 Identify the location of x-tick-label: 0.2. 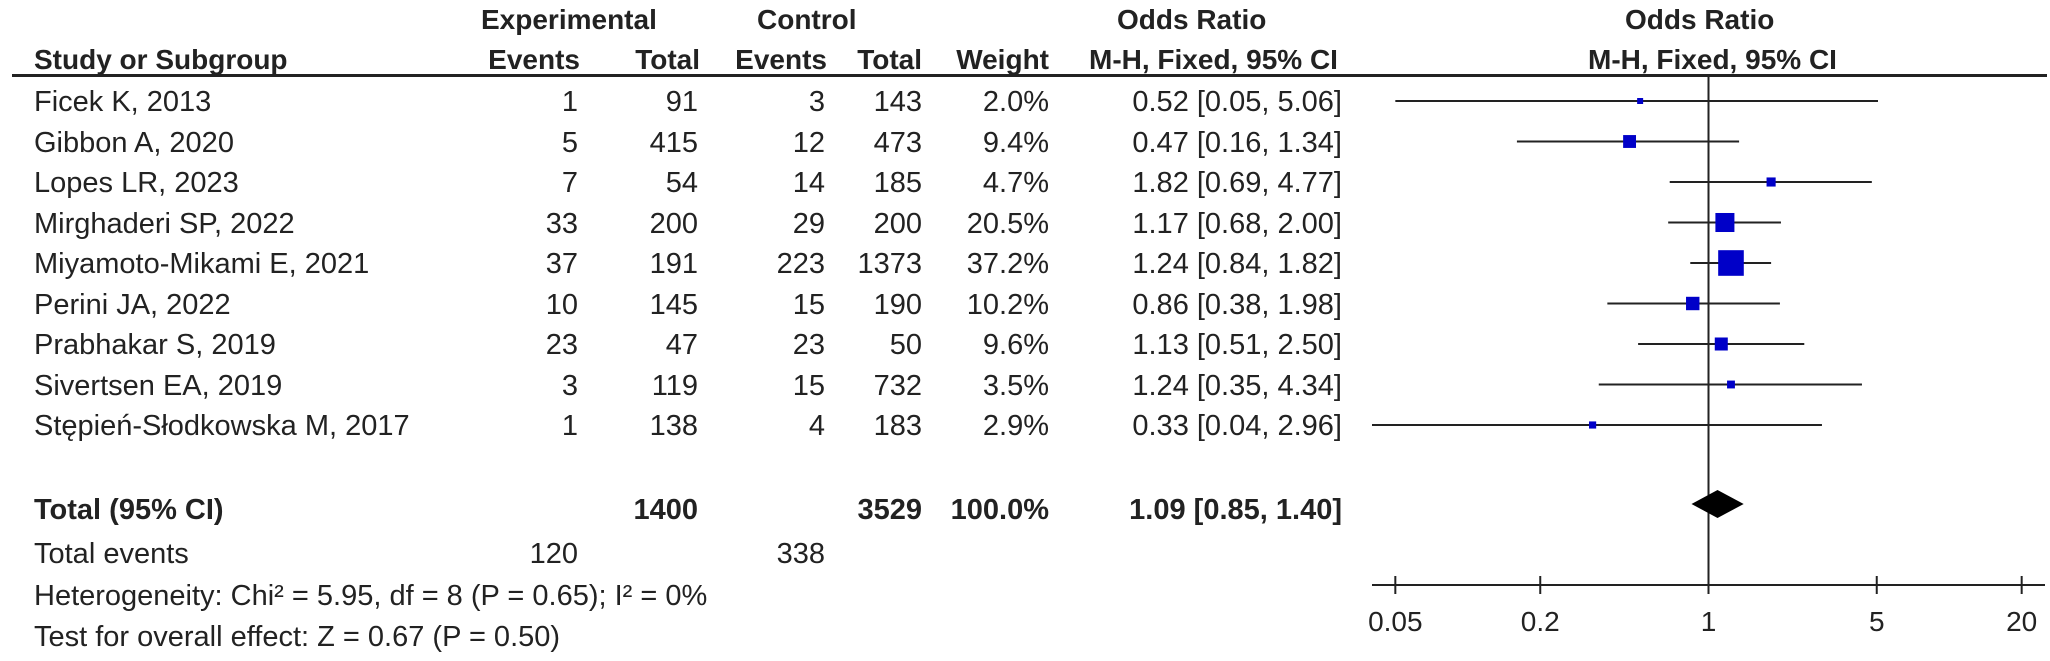
(1540, 621).